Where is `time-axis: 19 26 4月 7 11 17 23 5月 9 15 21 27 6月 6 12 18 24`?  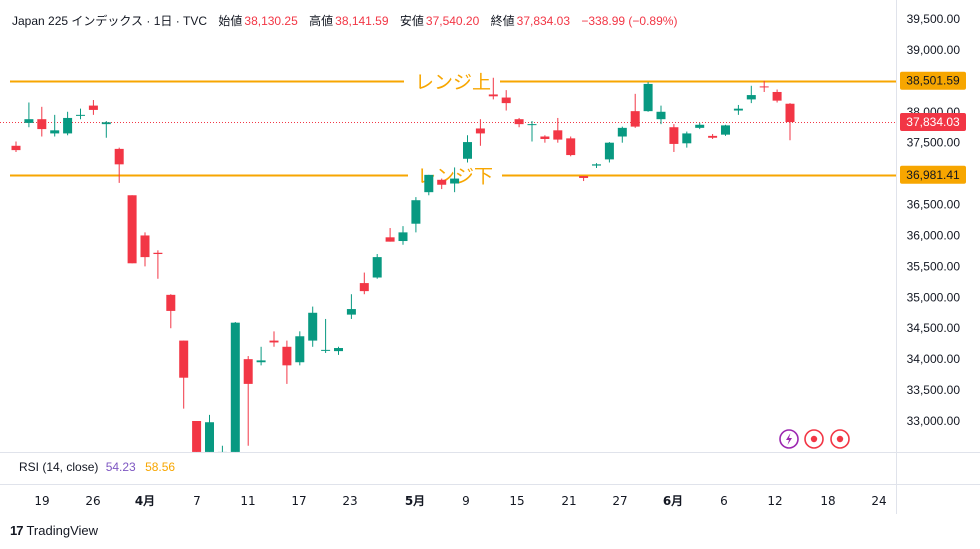 time-axis: 19 26 4月 7 11 17 23 5月 9 15 21 27 6月 6 12 18 24 is located at coordinates (460, 501).